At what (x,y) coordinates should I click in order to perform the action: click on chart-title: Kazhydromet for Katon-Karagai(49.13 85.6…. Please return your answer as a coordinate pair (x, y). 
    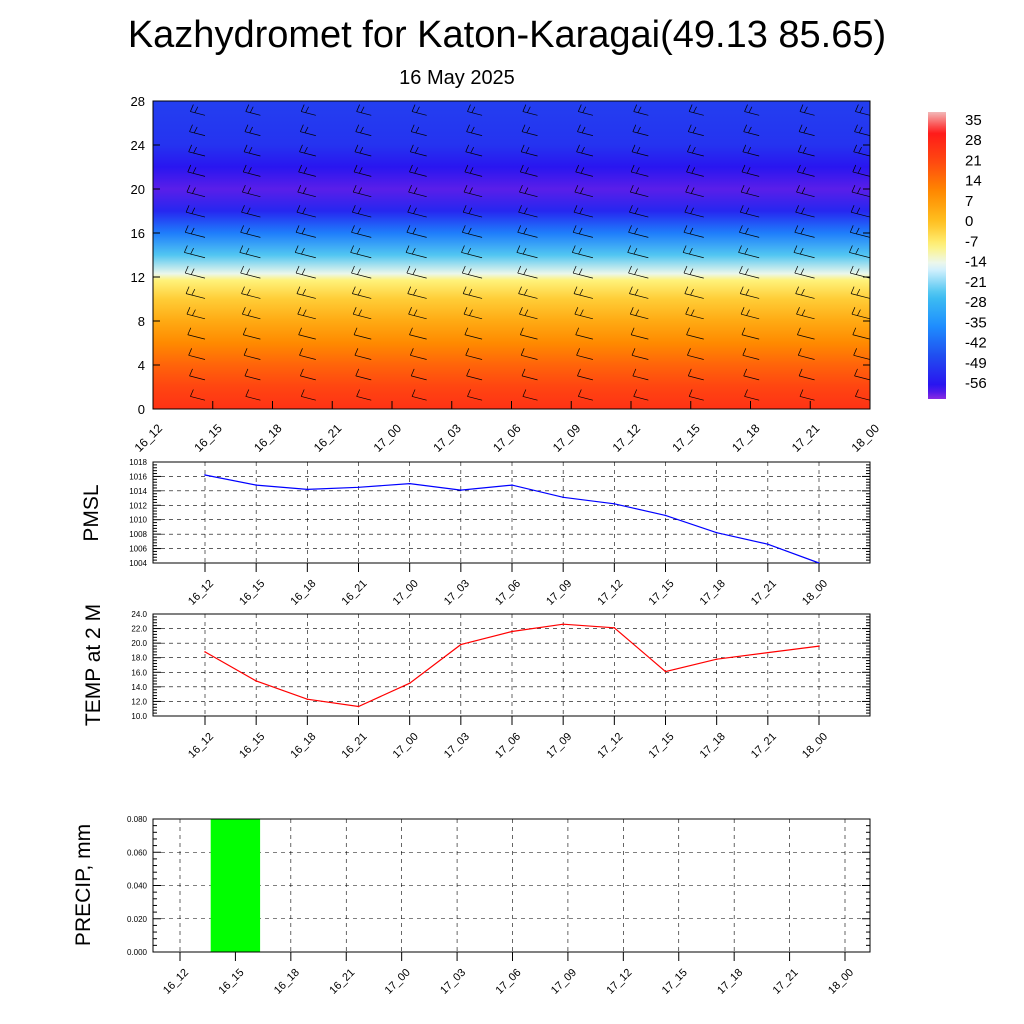
    Looking at the image, I should click on (507, 35).